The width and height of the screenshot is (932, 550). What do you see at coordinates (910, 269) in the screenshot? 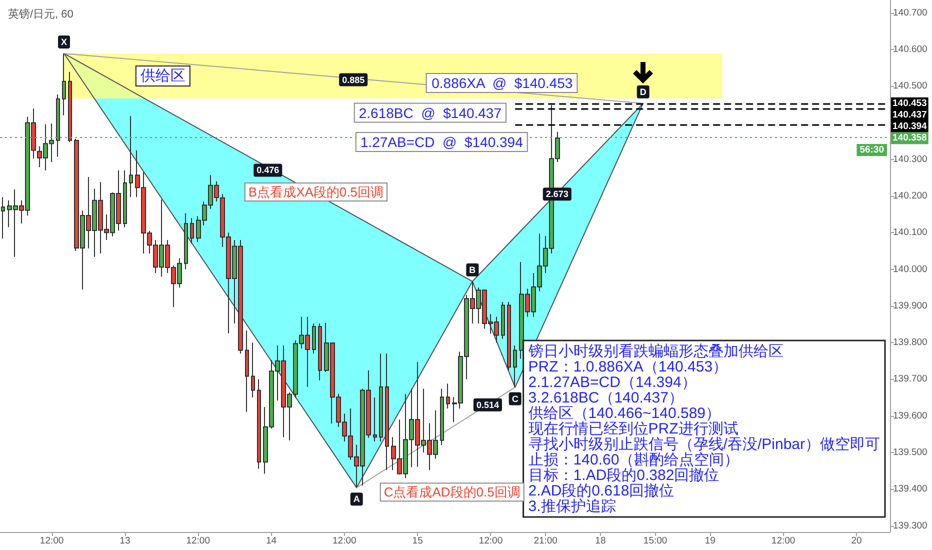
I see `y-tick-label: 140.000` at bounding box center [910, 269].